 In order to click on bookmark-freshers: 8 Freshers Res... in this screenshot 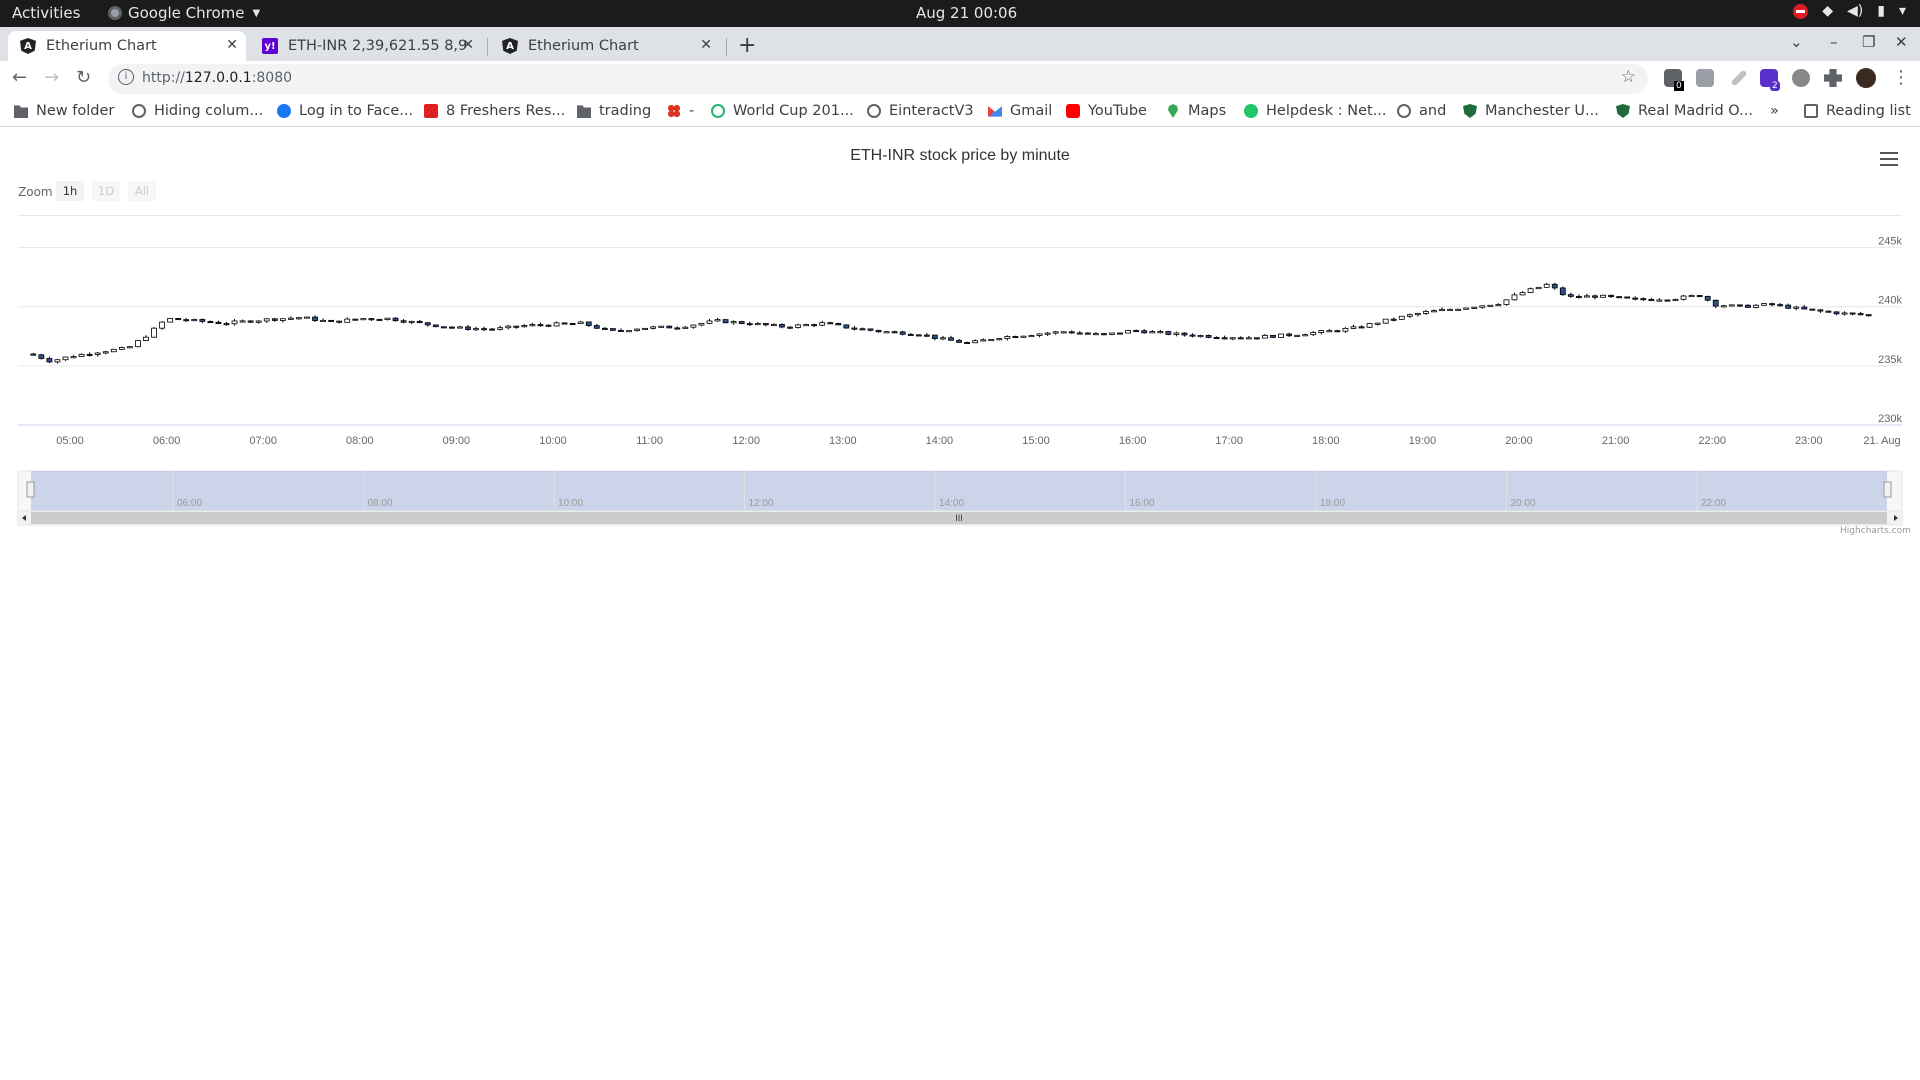, I will do `click(494, 111)`.